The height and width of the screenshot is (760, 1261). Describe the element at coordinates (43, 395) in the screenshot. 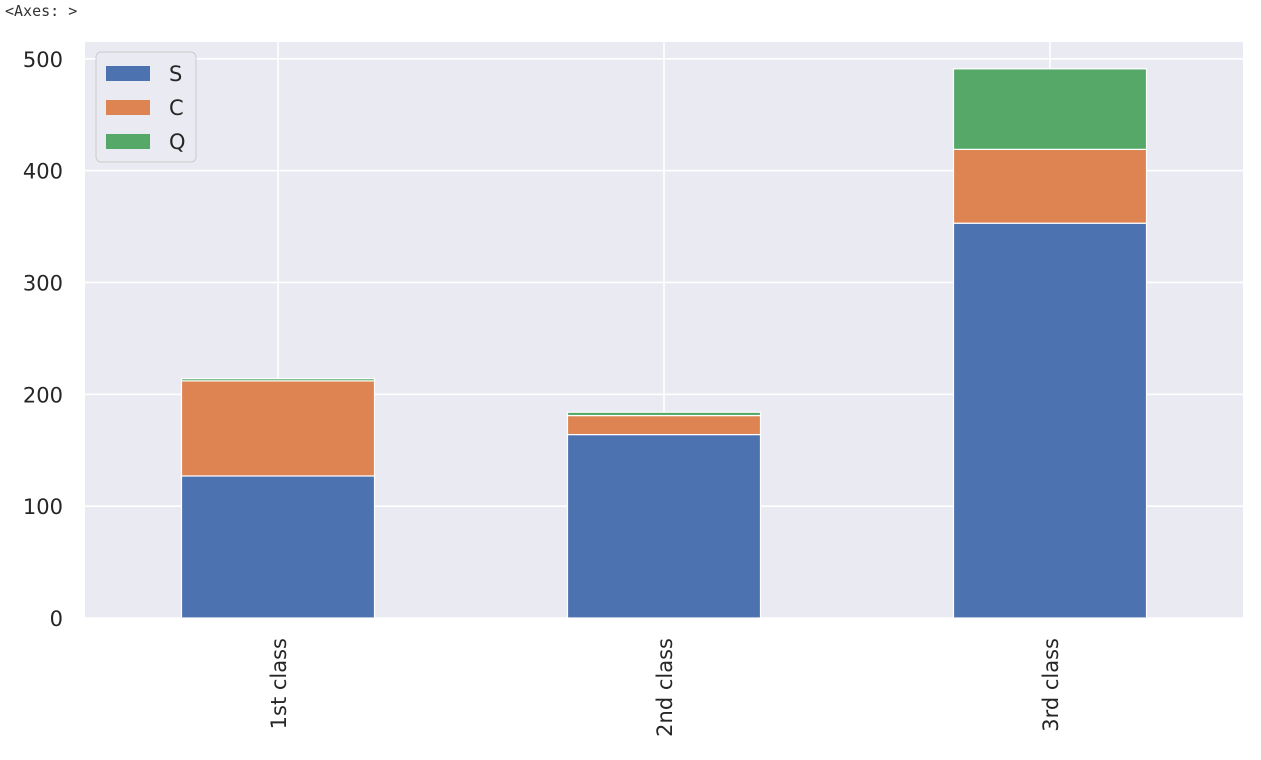

I see `y-tick-label: 200` at that location.